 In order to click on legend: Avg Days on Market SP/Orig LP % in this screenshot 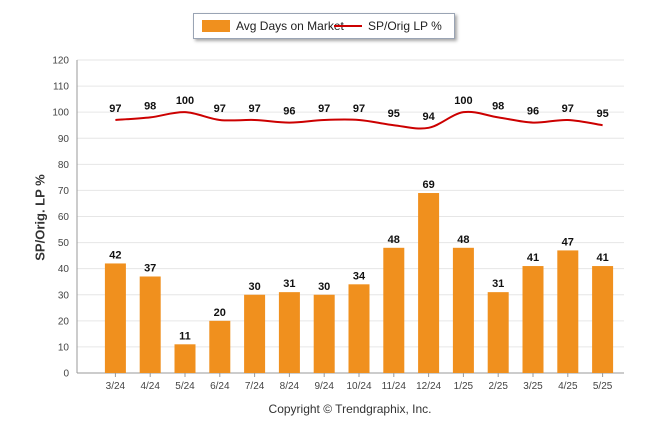, I will do `click(324, 26)`.